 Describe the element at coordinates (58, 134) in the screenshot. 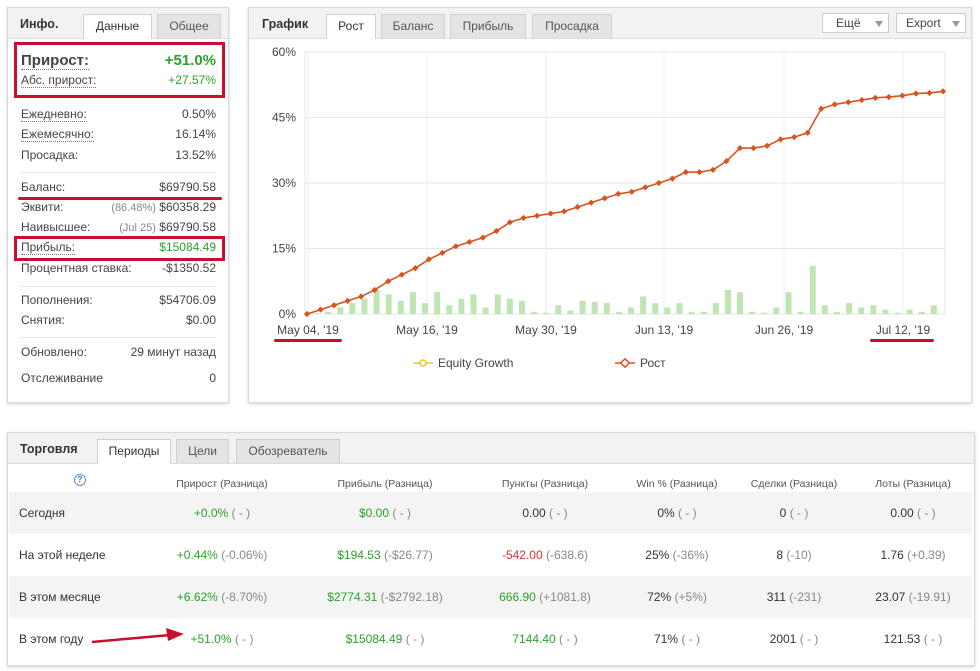

I see `monthly-label: Ежемесячно:` at that location.